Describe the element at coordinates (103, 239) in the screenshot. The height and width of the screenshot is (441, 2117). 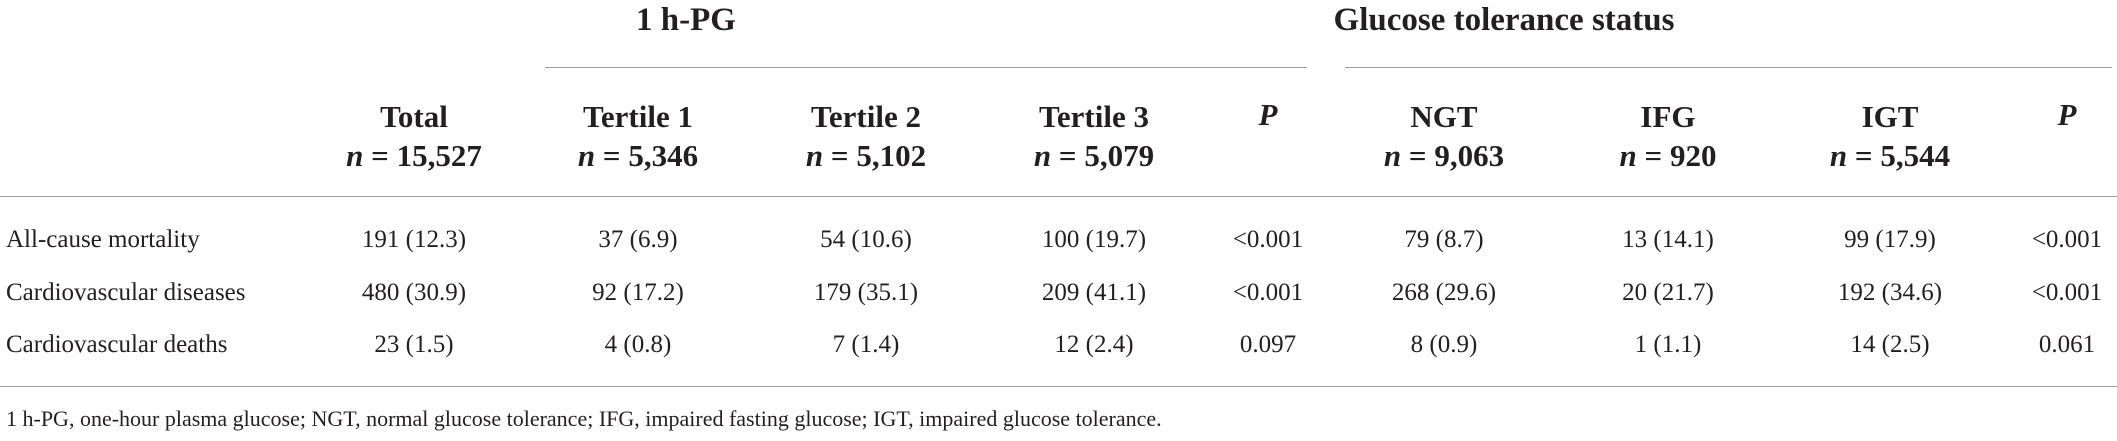
I see `row-label-all-cause-mortality: All-cause mortality` at that location.